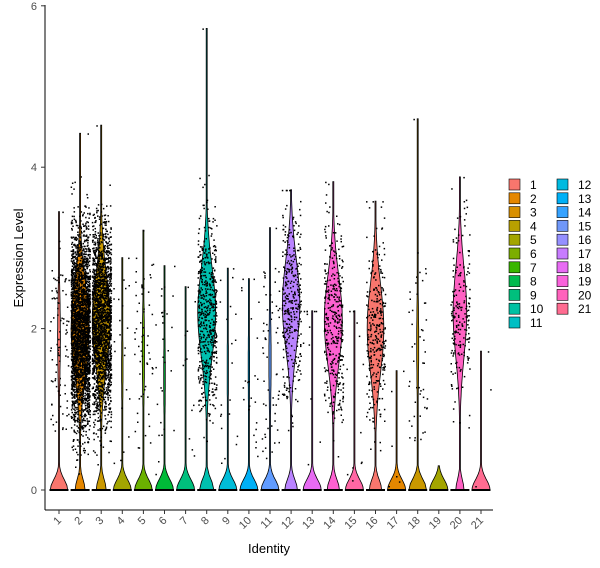 The width and height of the screenshot is (600, 568). I want to click on violin-body, so click(439, 478).